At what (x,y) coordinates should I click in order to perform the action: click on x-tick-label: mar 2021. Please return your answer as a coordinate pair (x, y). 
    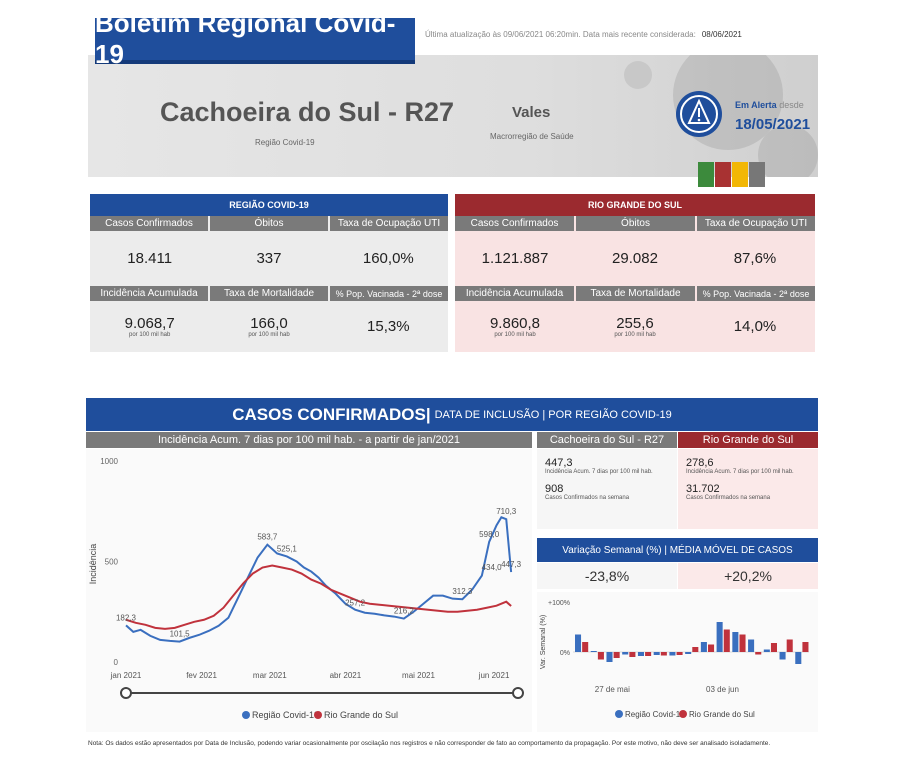
    Looking at the image, I should click on (270, 675).